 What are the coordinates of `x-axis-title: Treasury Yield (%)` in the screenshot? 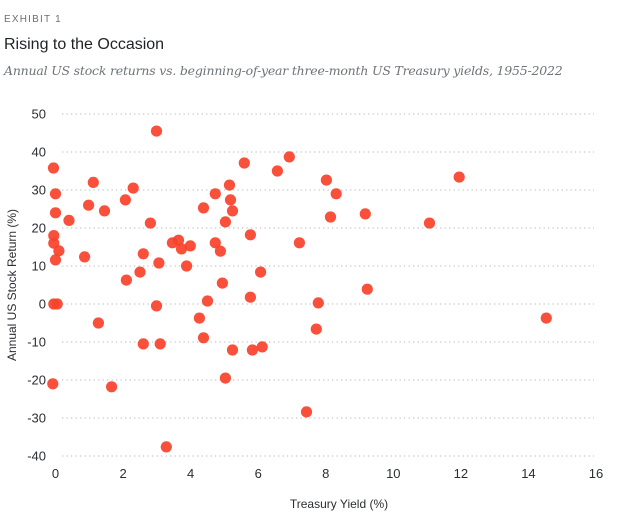 It's located at (339, 504).